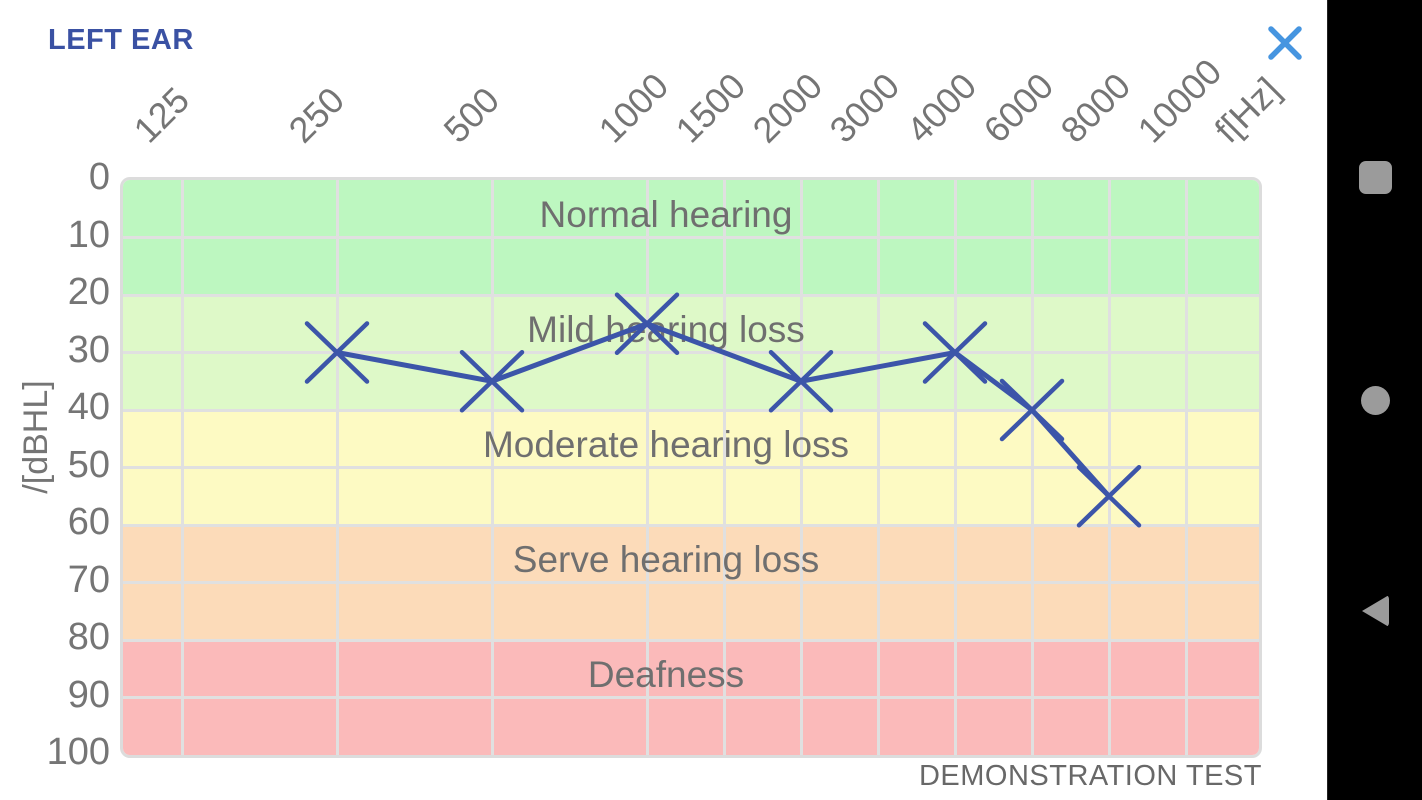 This screenshot has width=1422, height=800. What do you see at coordinates (161, 115) in the screenshot?
I see `x-tick-label: 125` at bounding box center [161, 115].